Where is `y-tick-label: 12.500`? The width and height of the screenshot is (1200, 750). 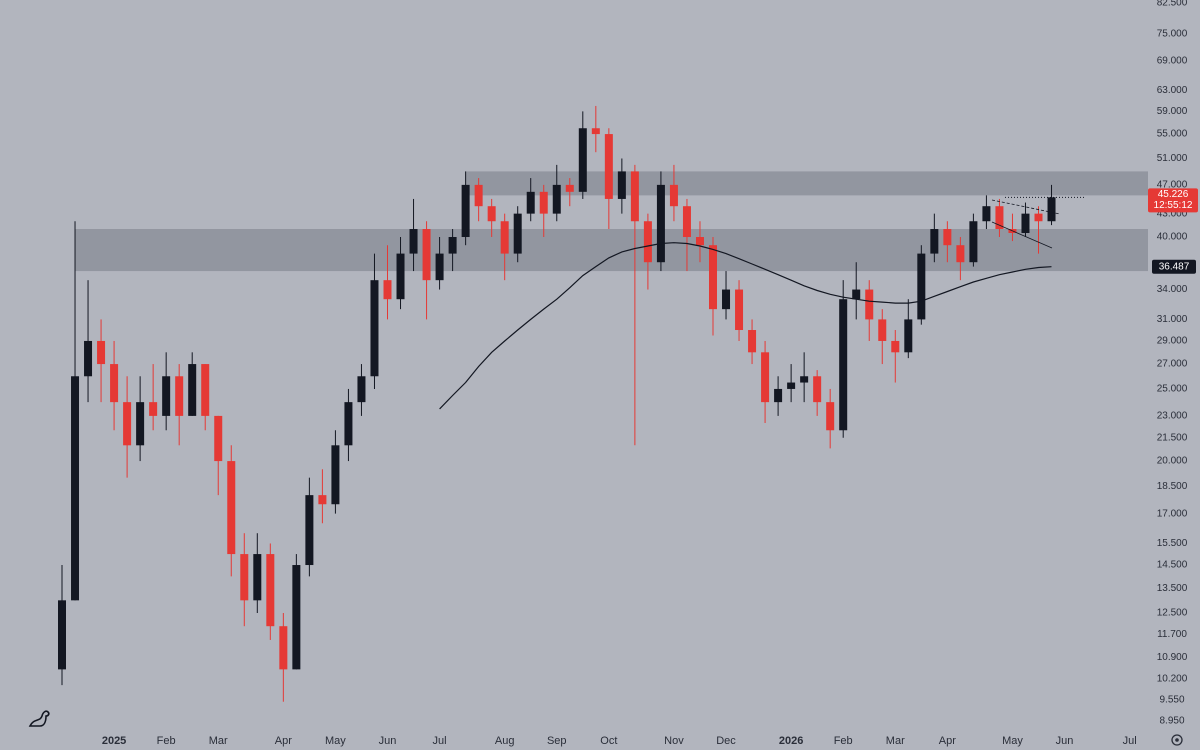
y-tick-label: 12.500 is located at coordinates (1172, 613).